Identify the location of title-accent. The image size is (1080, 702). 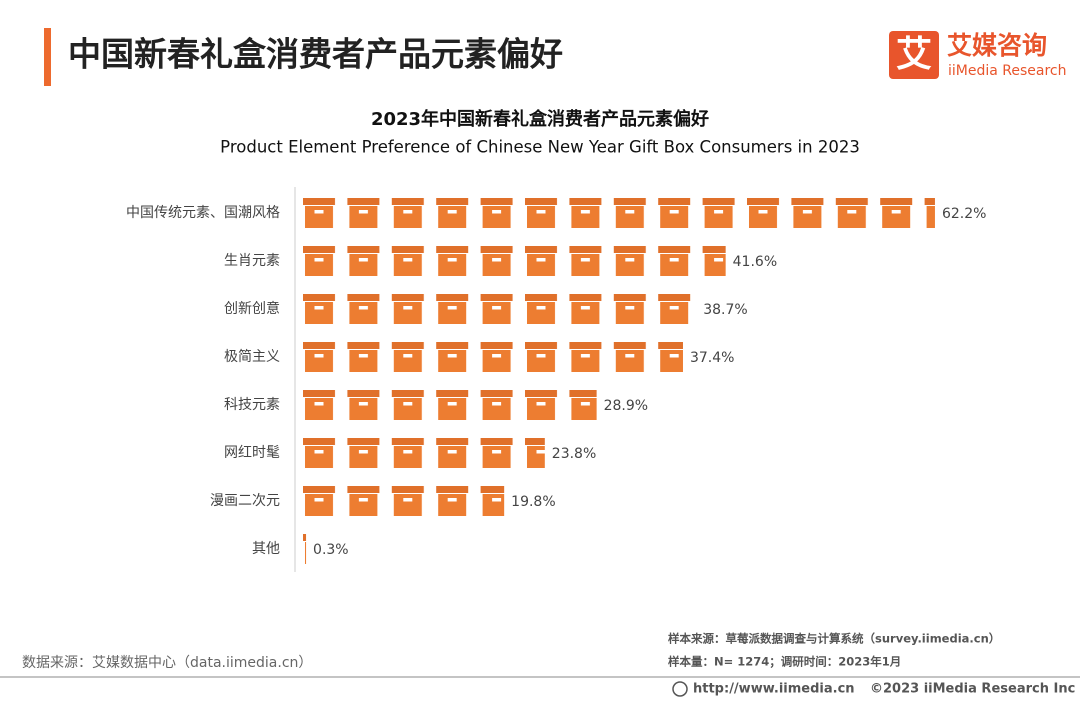
(47, 57).